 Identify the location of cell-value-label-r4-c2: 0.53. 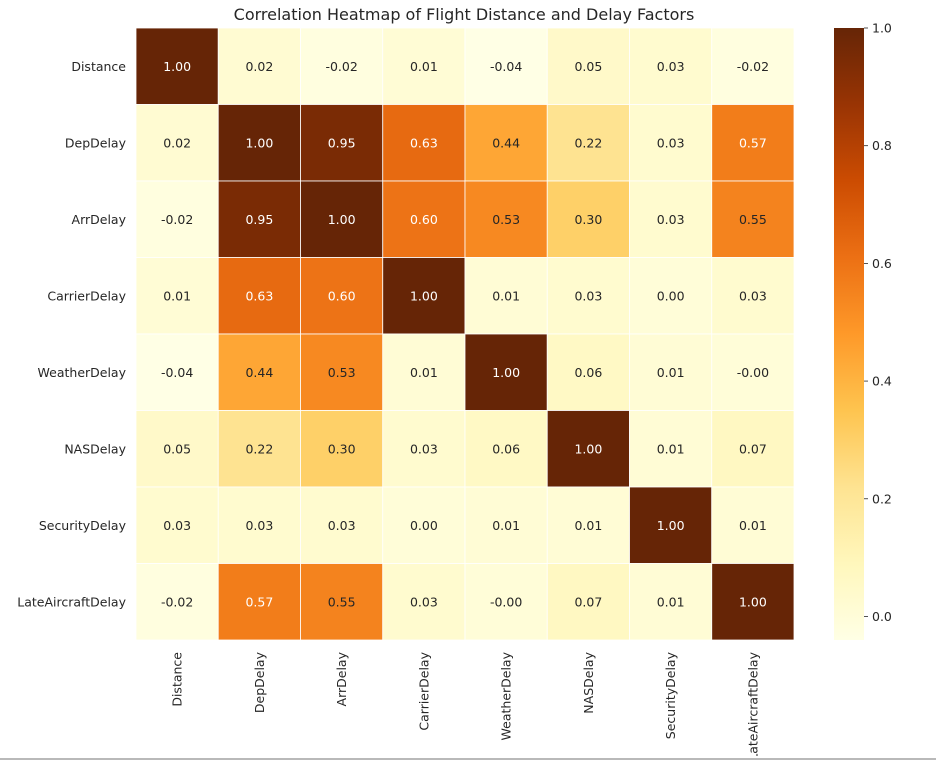
(342, 372).